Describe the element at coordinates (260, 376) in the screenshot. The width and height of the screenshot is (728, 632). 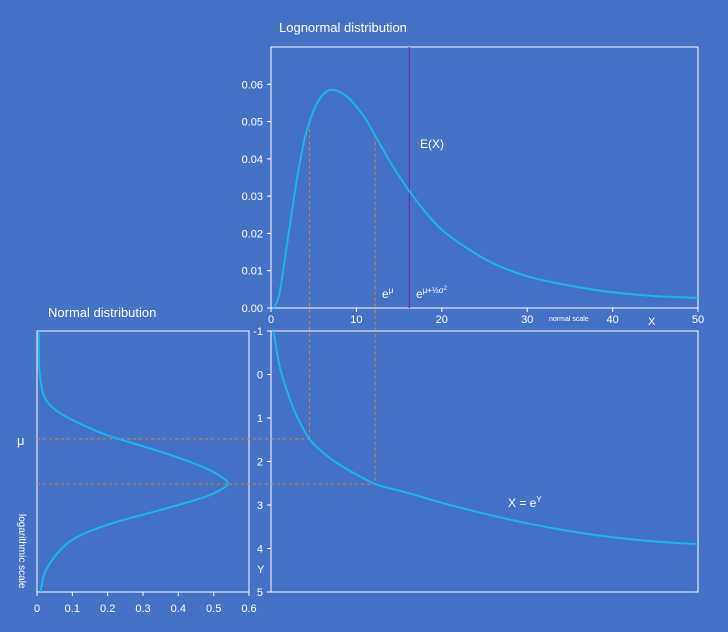
I see `transform-y-tick-label: 0` at that location.